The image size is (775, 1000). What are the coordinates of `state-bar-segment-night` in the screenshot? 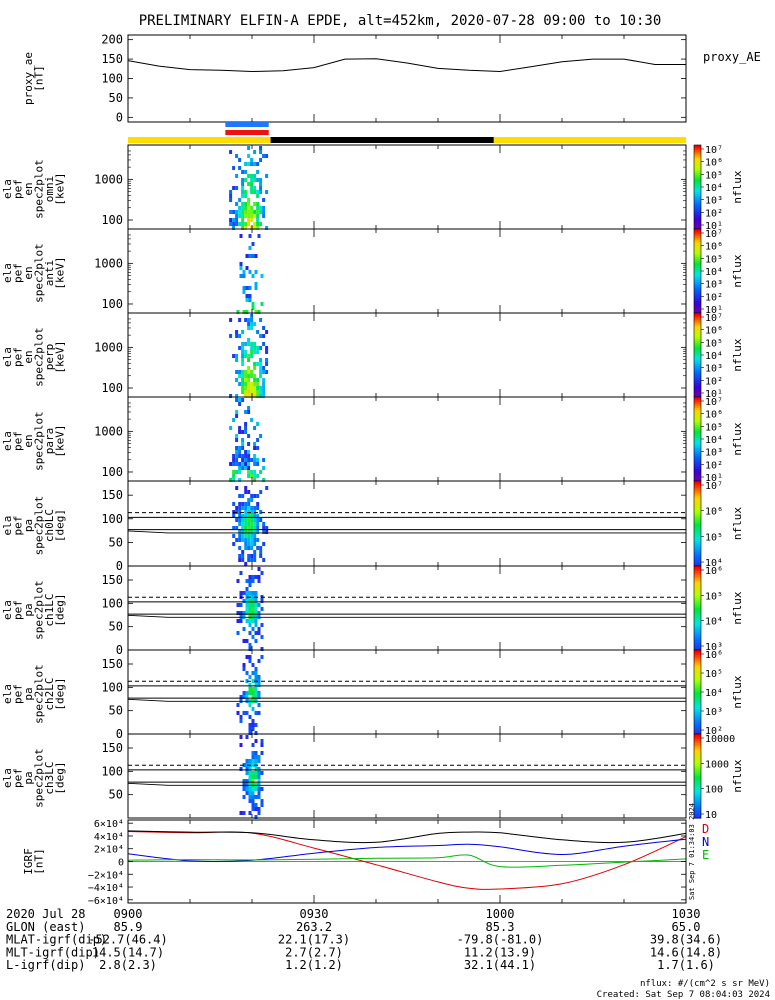 It's located at (382, 140).